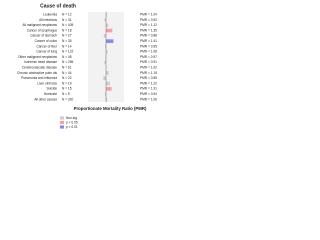 The image size is (320, 240). I want to click on legend-label: p < 0.01, so click(72, 127).